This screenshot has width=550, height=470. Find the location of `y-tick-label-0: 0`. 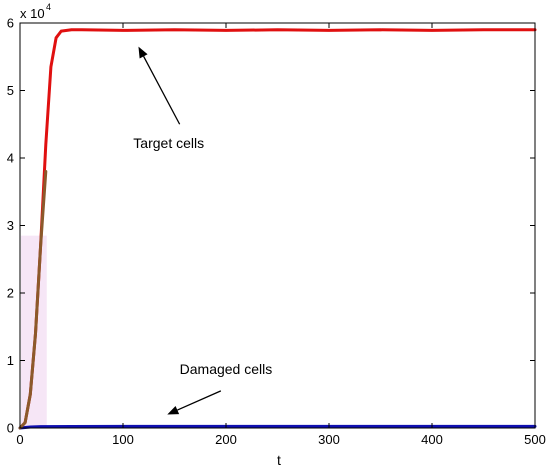

y-tick-label-0: 0 is located at coordinates (10, 428).